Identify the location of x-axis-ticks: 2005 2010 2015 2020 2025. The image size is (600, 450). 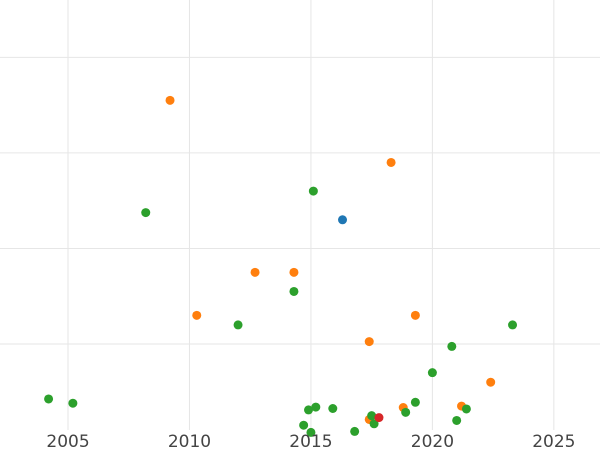
(310, 441).